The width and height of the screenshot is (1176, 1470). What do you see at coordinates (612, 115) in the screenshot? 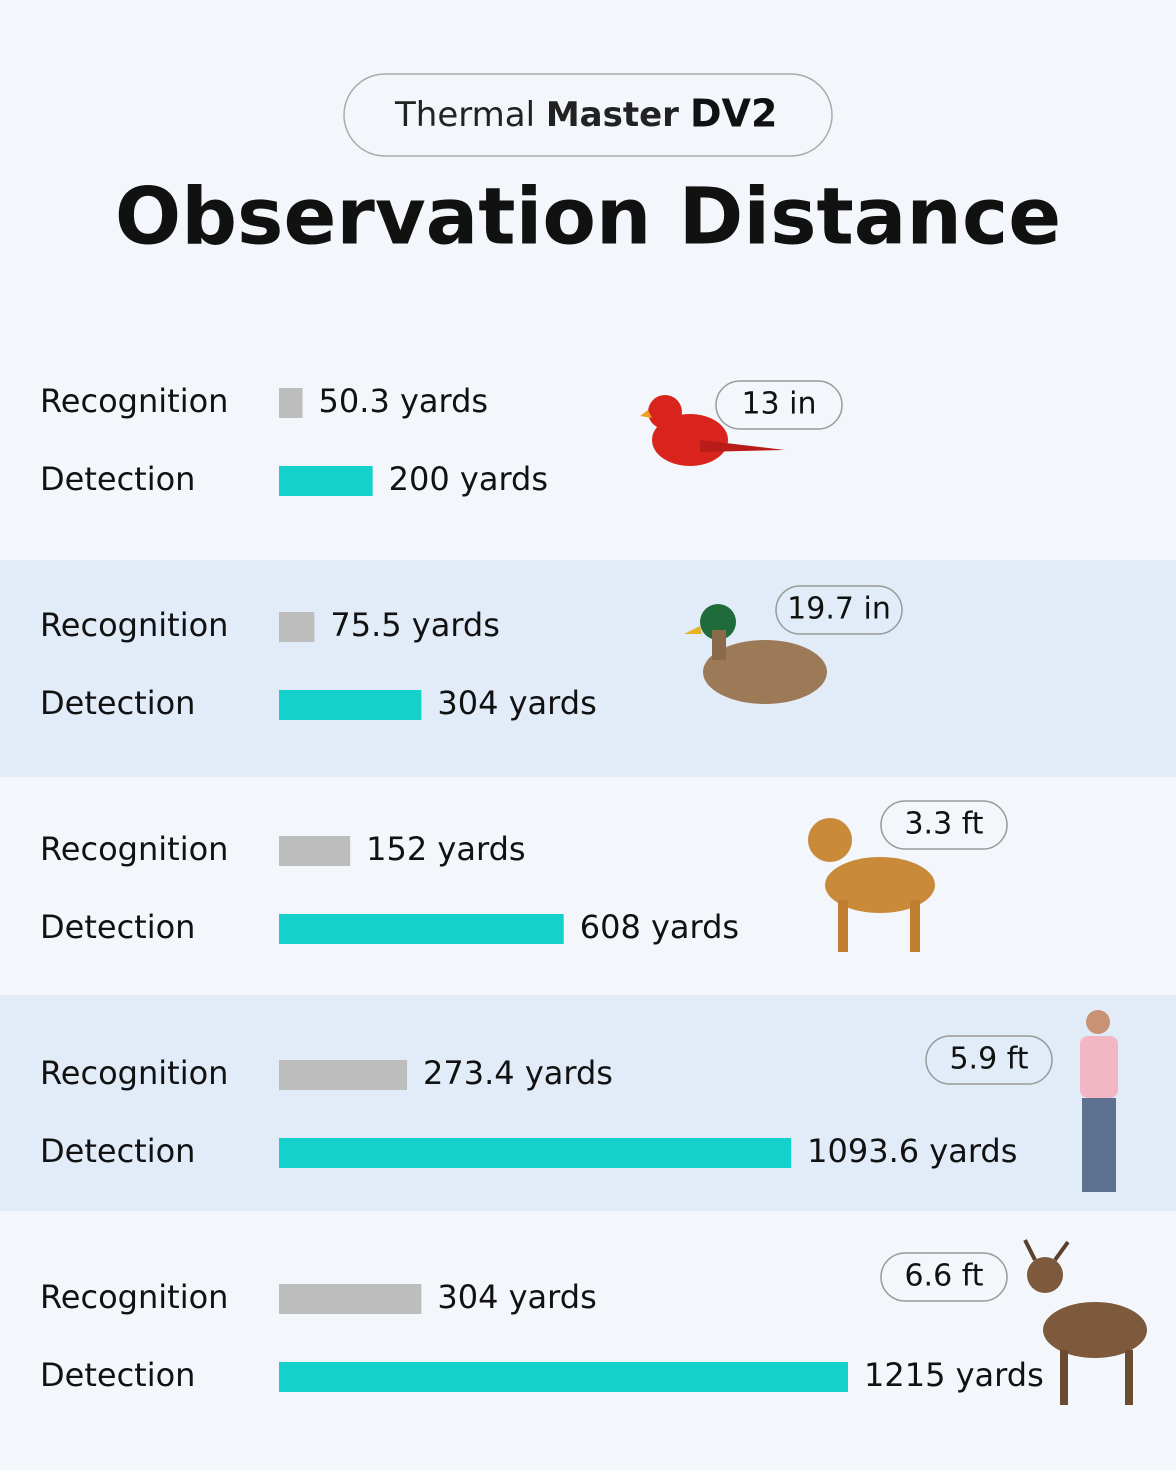
I see `brand-bold: Master` at bounding box center [612, 115].